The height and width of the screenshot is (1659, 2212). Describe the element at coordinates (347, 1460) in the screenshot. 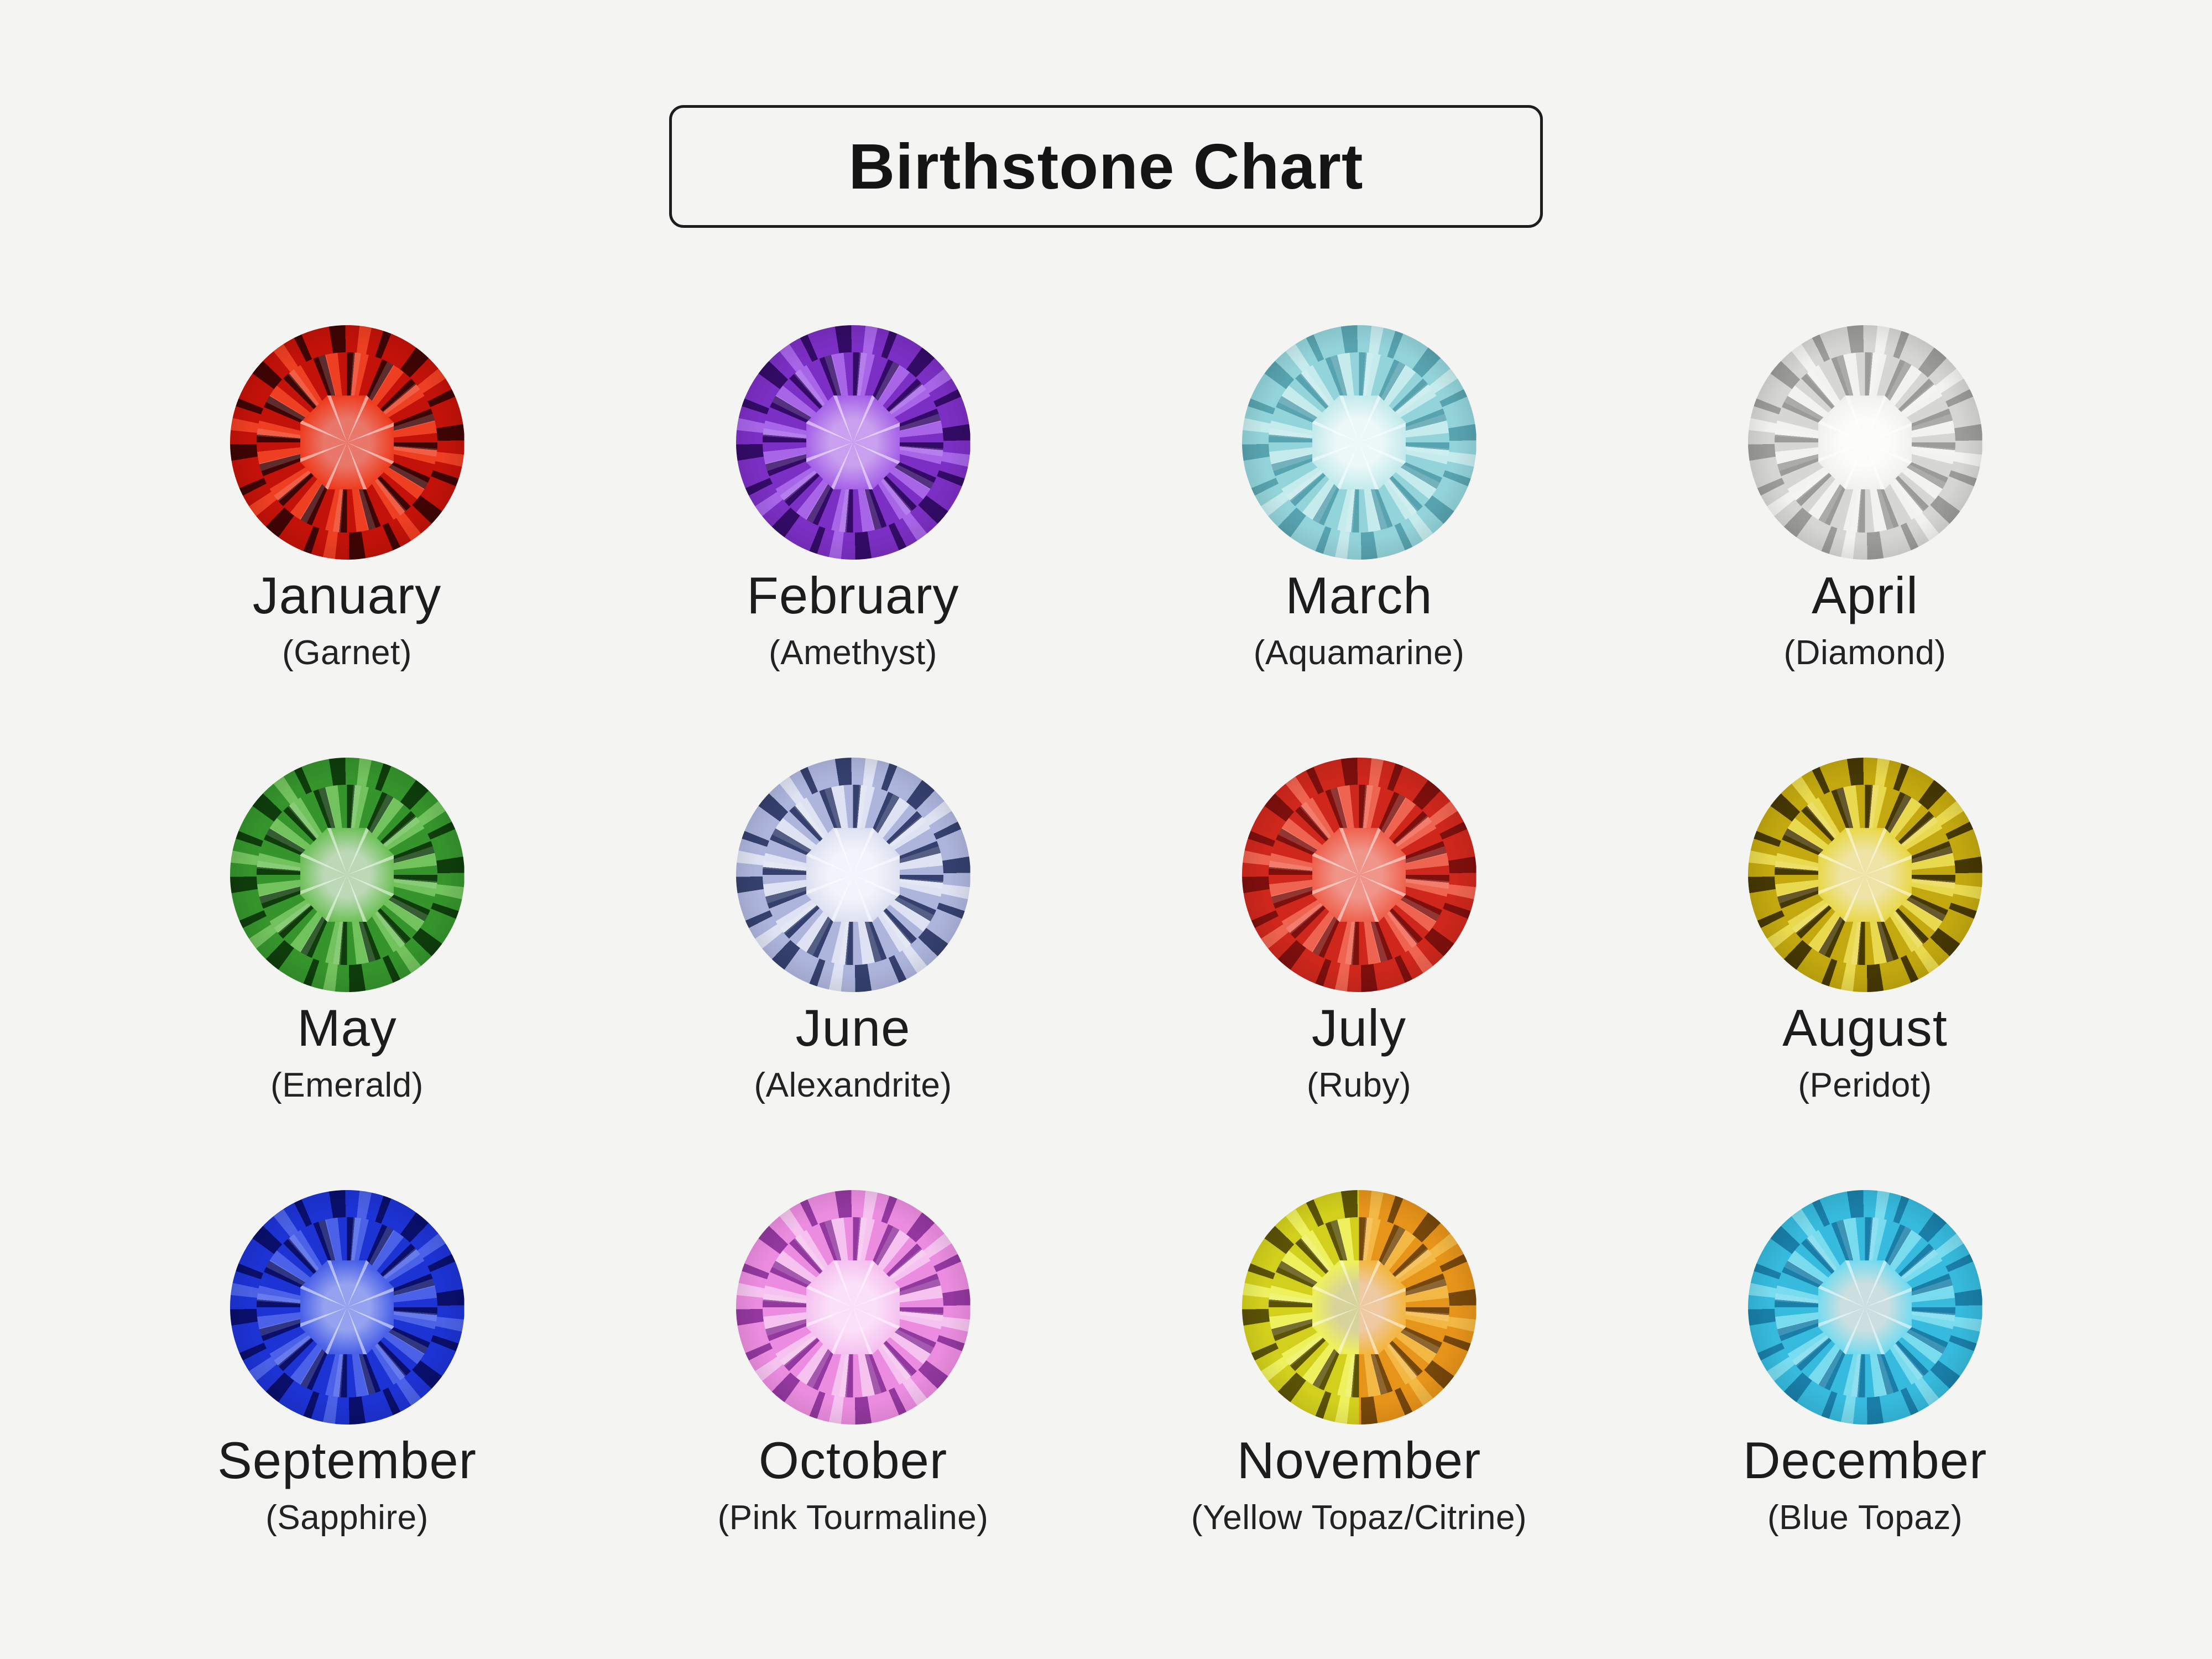

I see `month-label: September` at that location.